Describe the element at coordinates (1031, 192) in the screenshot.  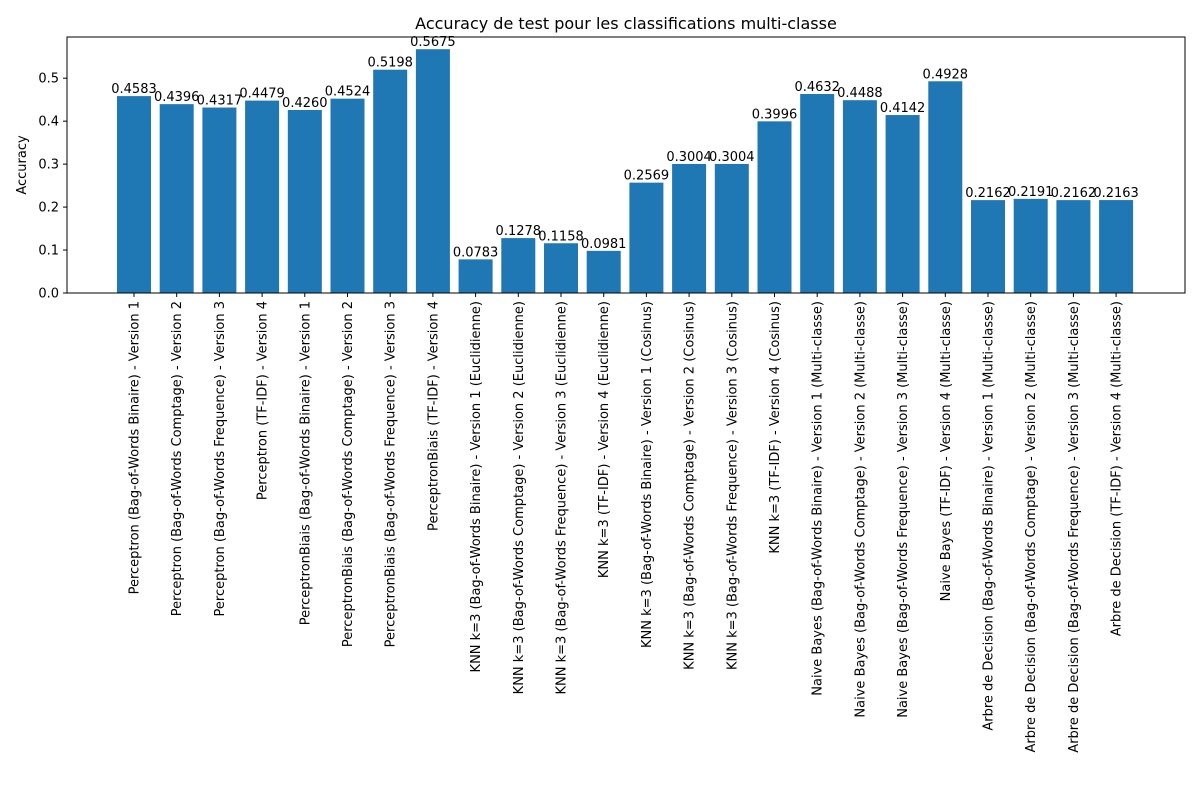
I see `bar-value-label: 0.2191` at that location.